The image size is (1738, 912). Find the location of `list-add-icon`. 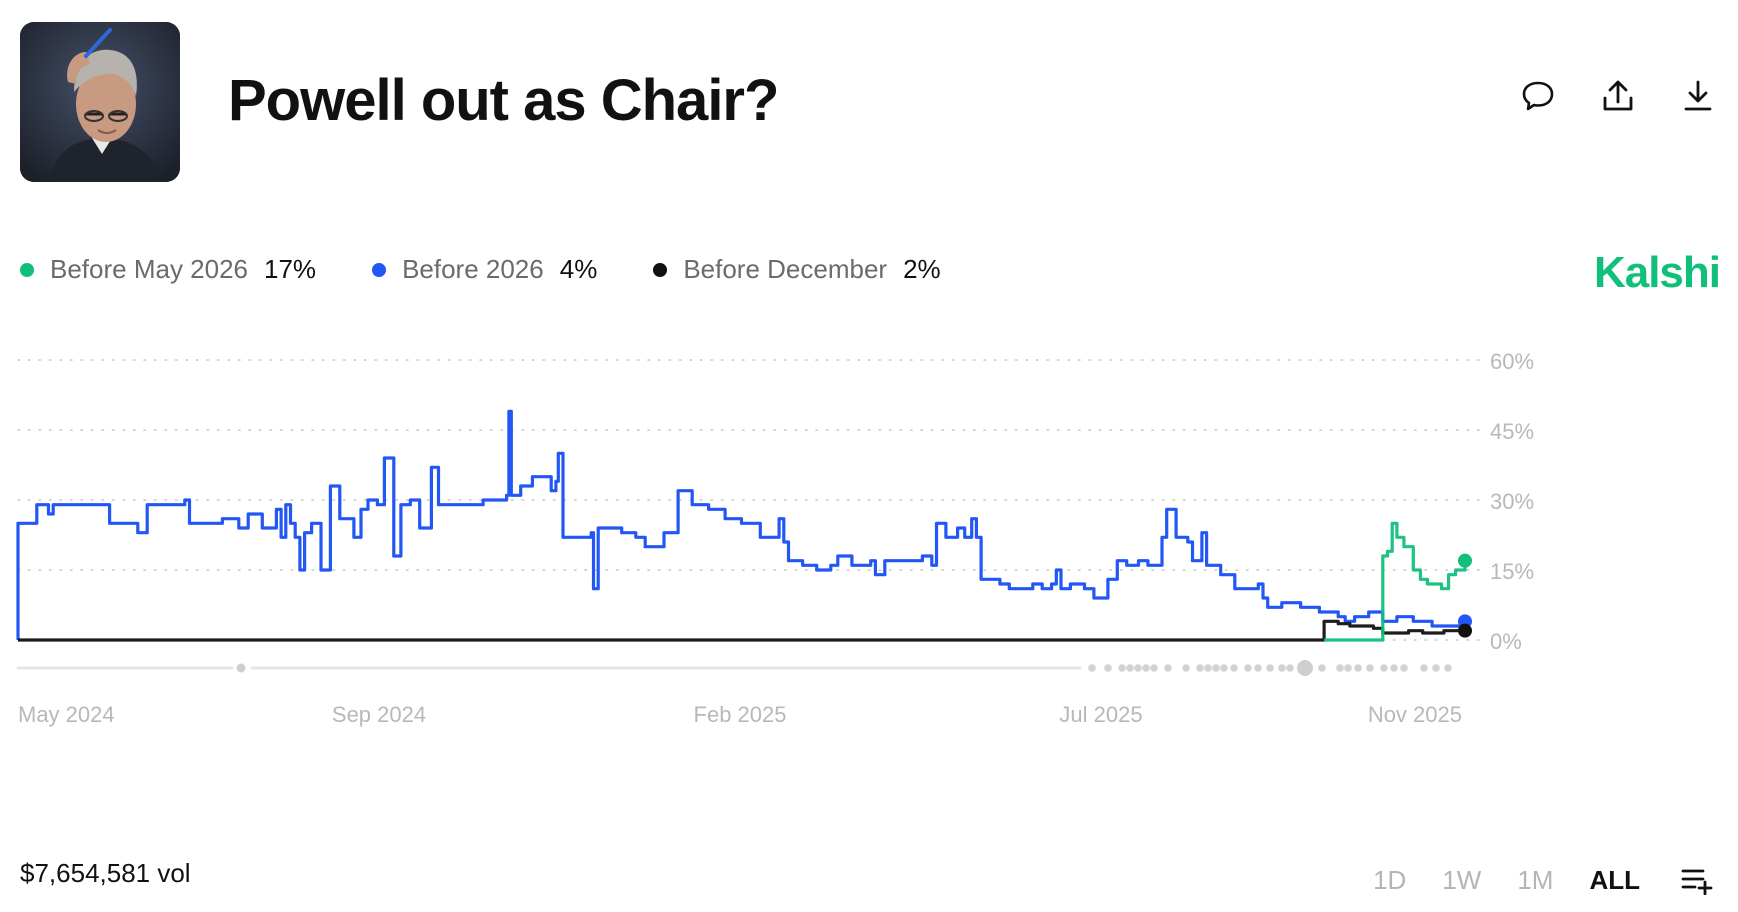

list-add-icon is located at coordinates (1697, 882).